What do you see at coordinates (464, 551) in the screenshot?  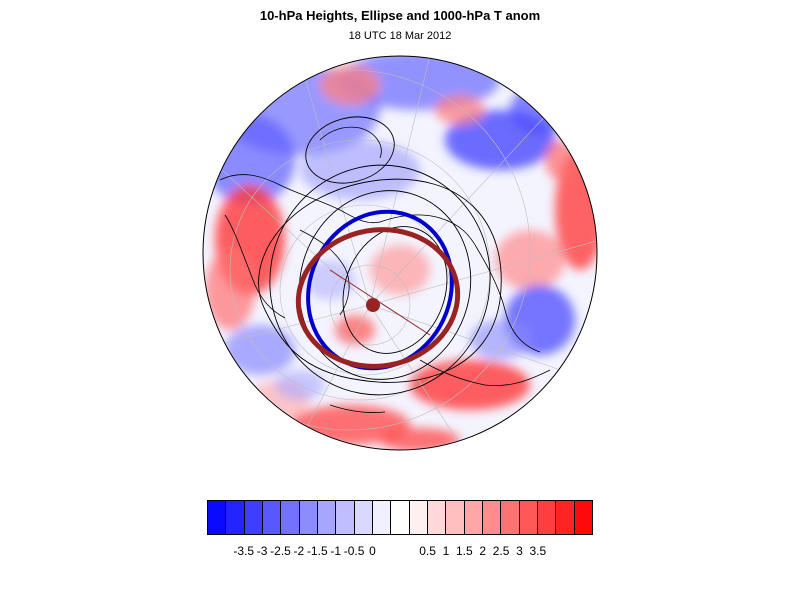 I see `colorbar-tick-label: 1.5` at bounding box center [464, 551].